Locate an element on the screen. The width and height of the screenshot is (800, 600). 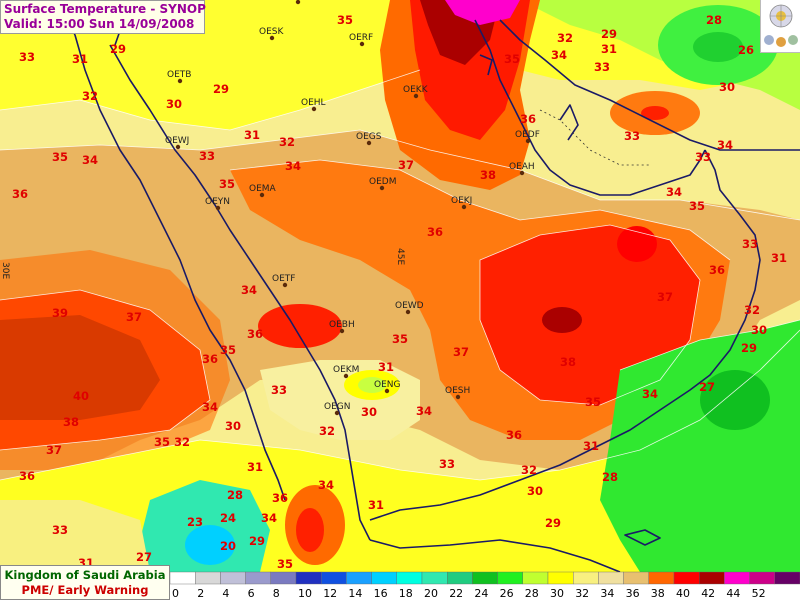
temperature-value: 40 is located at coordinates (81, 396).